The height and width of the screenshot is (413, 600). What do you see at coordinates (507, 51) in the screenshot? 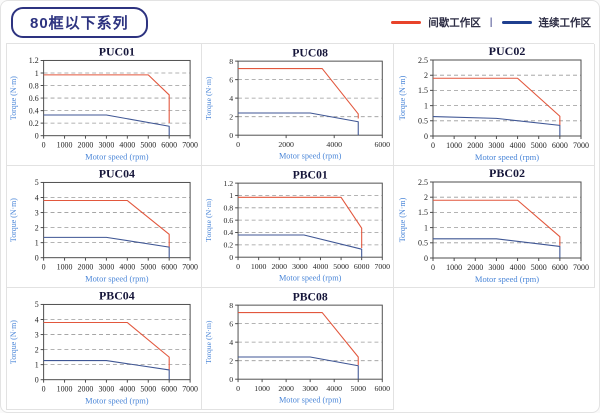
I see `chart-title: PUC02` at bounding box center [507, 51].